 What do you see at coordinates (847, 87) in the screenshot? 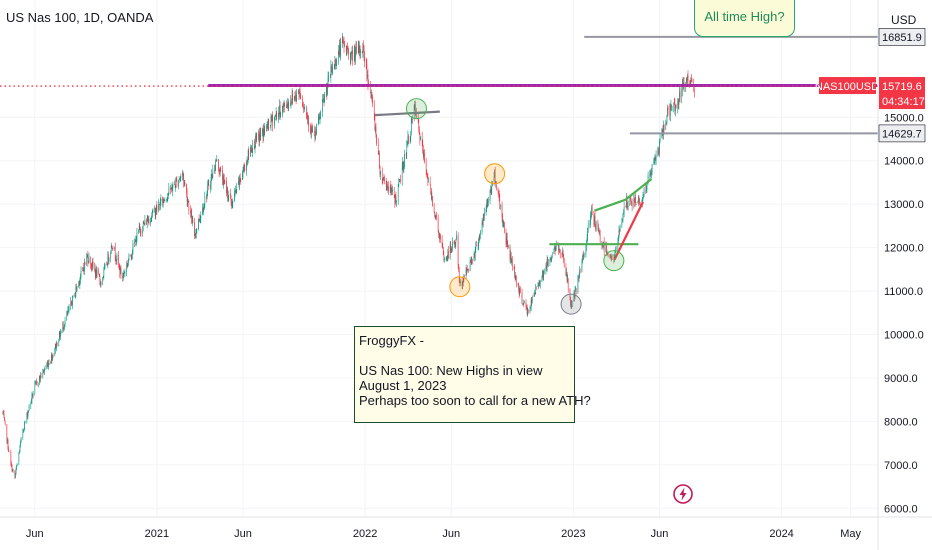
I see `symbol-badge-text: NAS100USD` at bounding box center [847, 87].